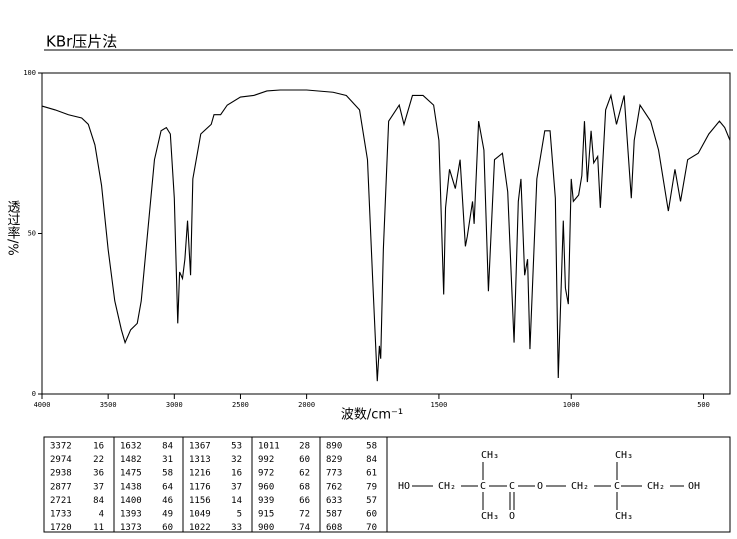 The image size is (737, 539). What do you see at coordinates (13, 228) in the screenshot?
I see `y-axis-label: 透过率/%` at bounding box center [13, 228].